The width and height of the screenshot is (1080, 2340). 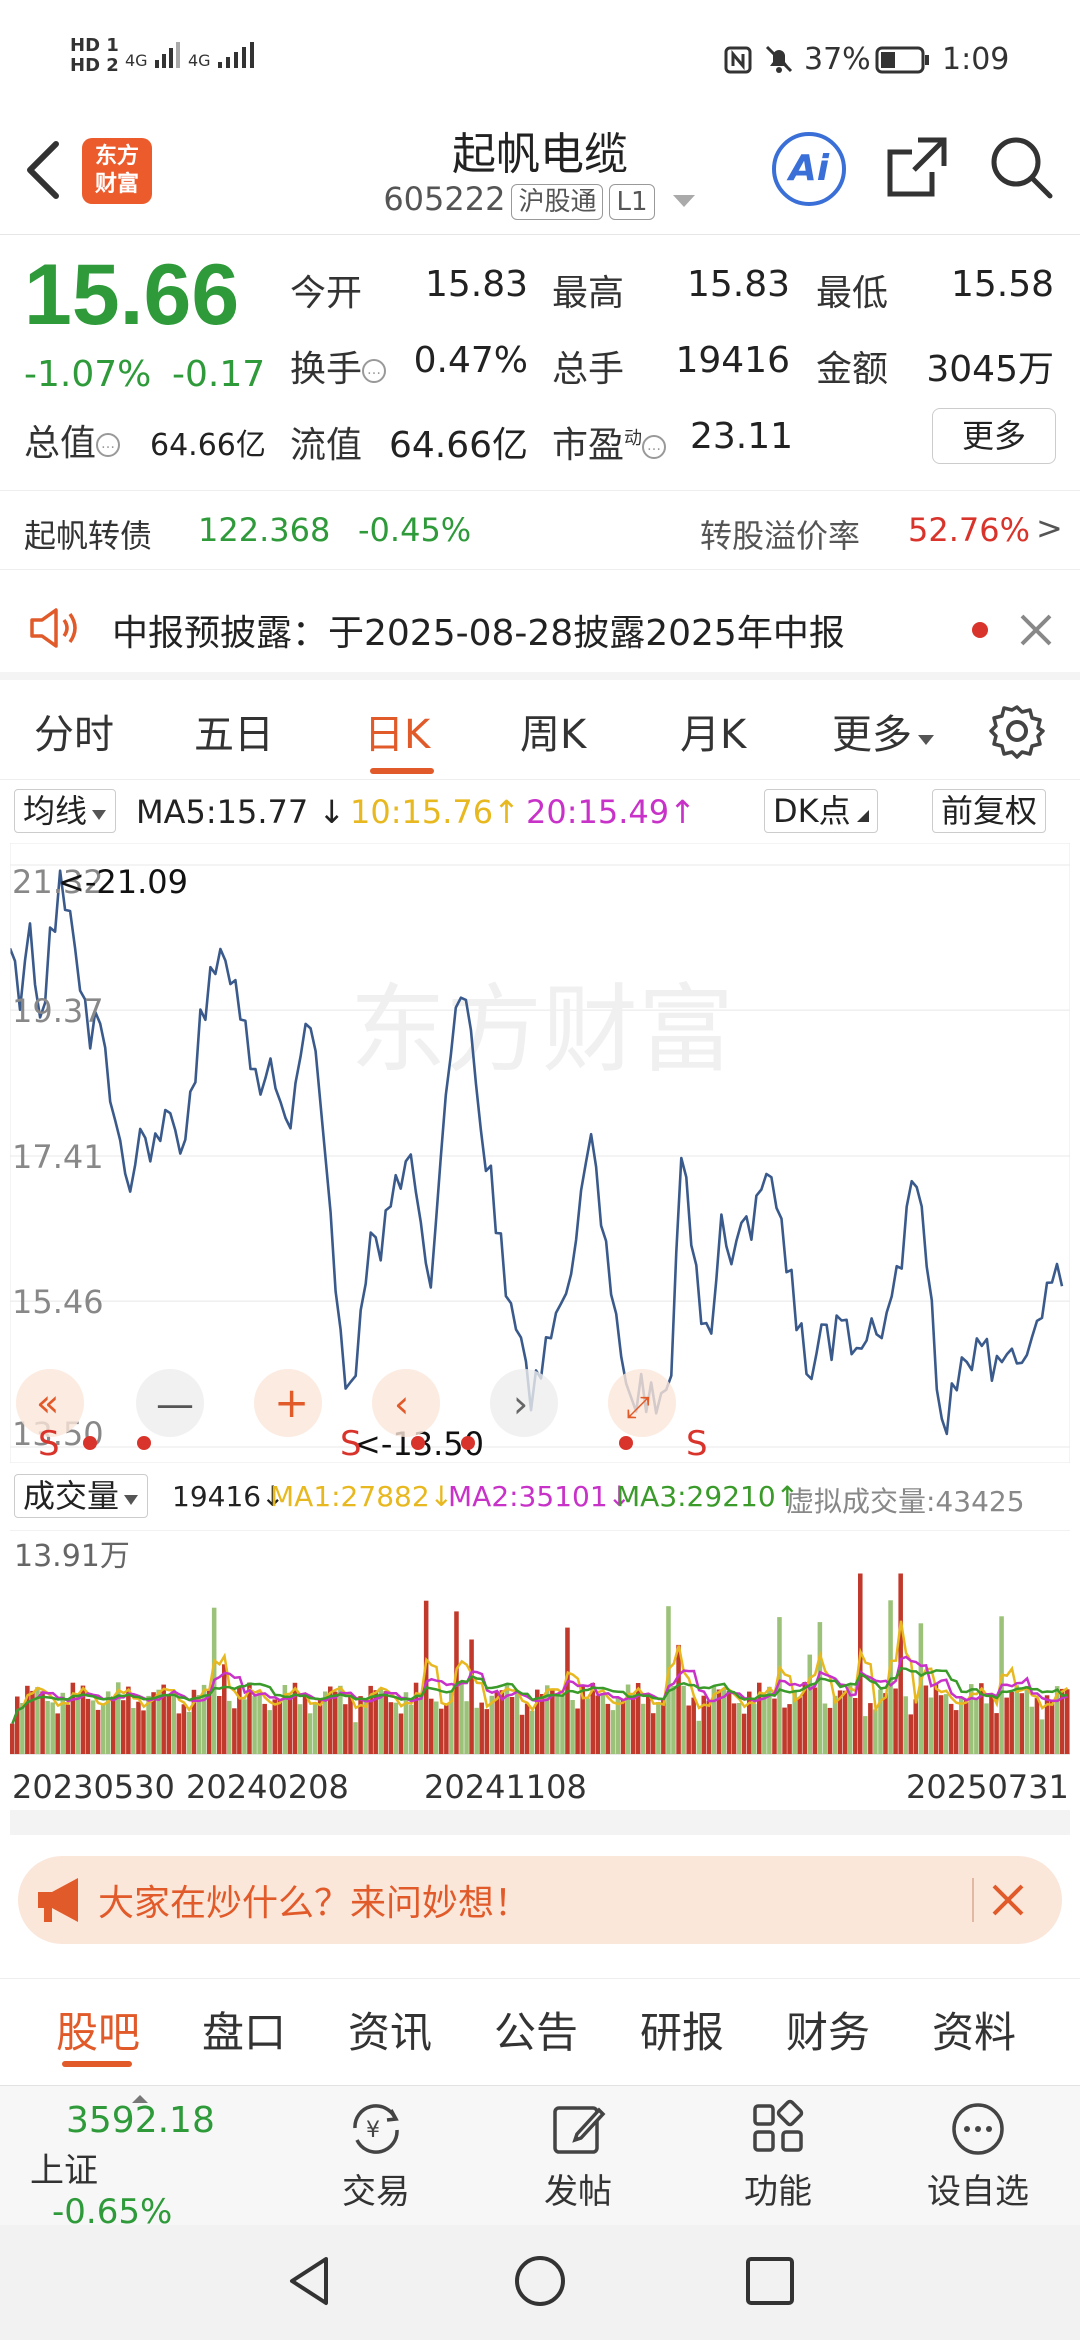 I want to click on nav-home-icon, so click(x=540, y=2281).